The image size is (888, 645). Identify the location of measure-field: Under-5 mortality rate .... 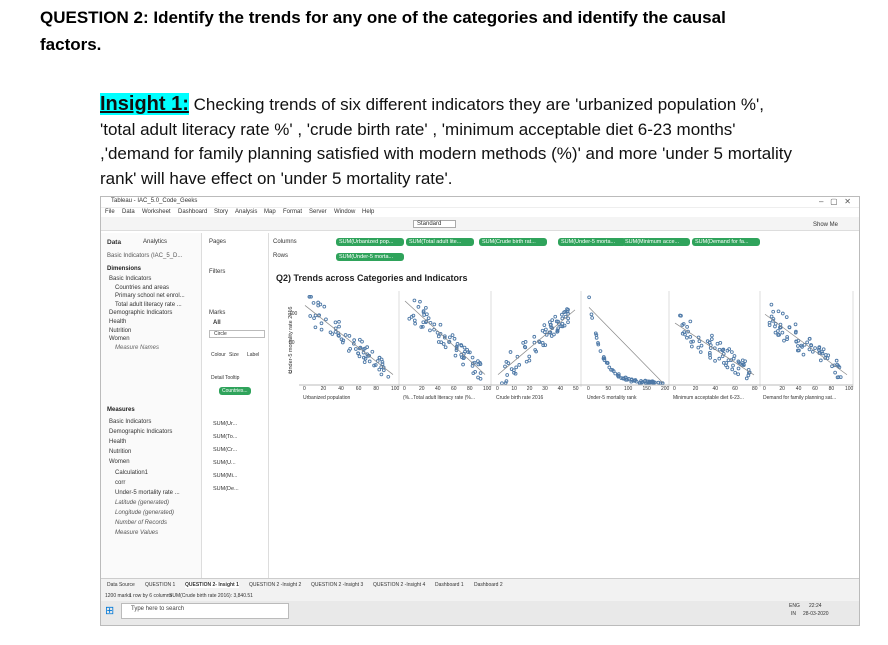
(147, 492).